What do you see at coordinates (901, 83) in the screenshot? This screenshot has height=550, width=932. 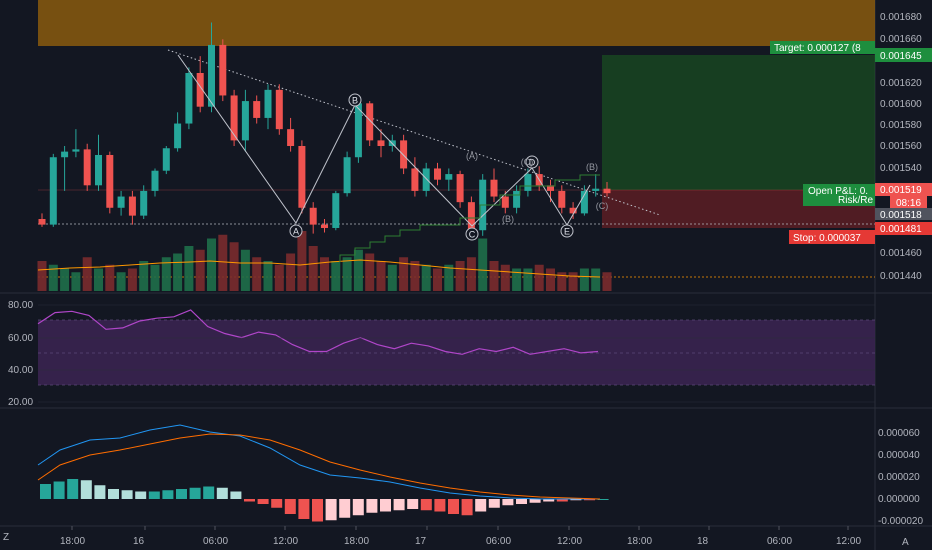 I see `price-tick: 0.001620` at bounding box center [901, 83].